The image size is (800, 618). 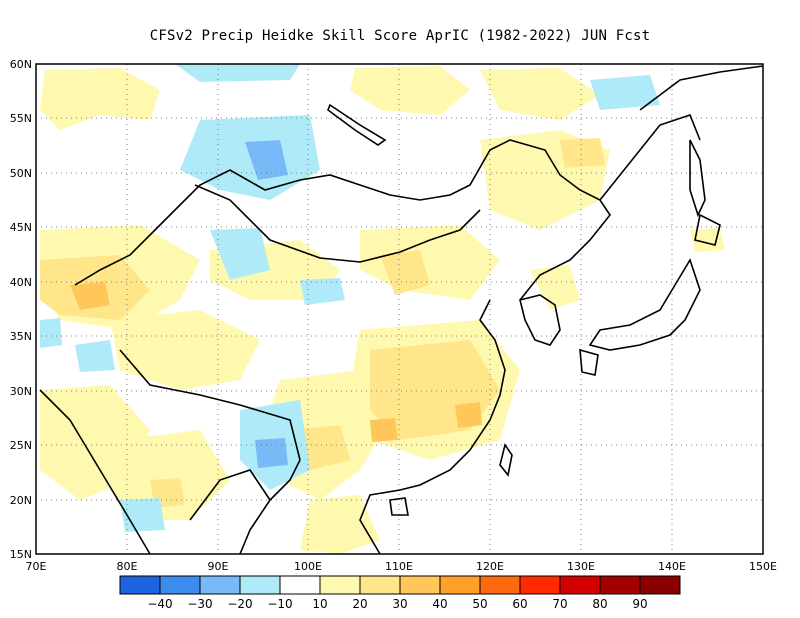 I want to click on himalaya-border, so click(x=210, y=405).